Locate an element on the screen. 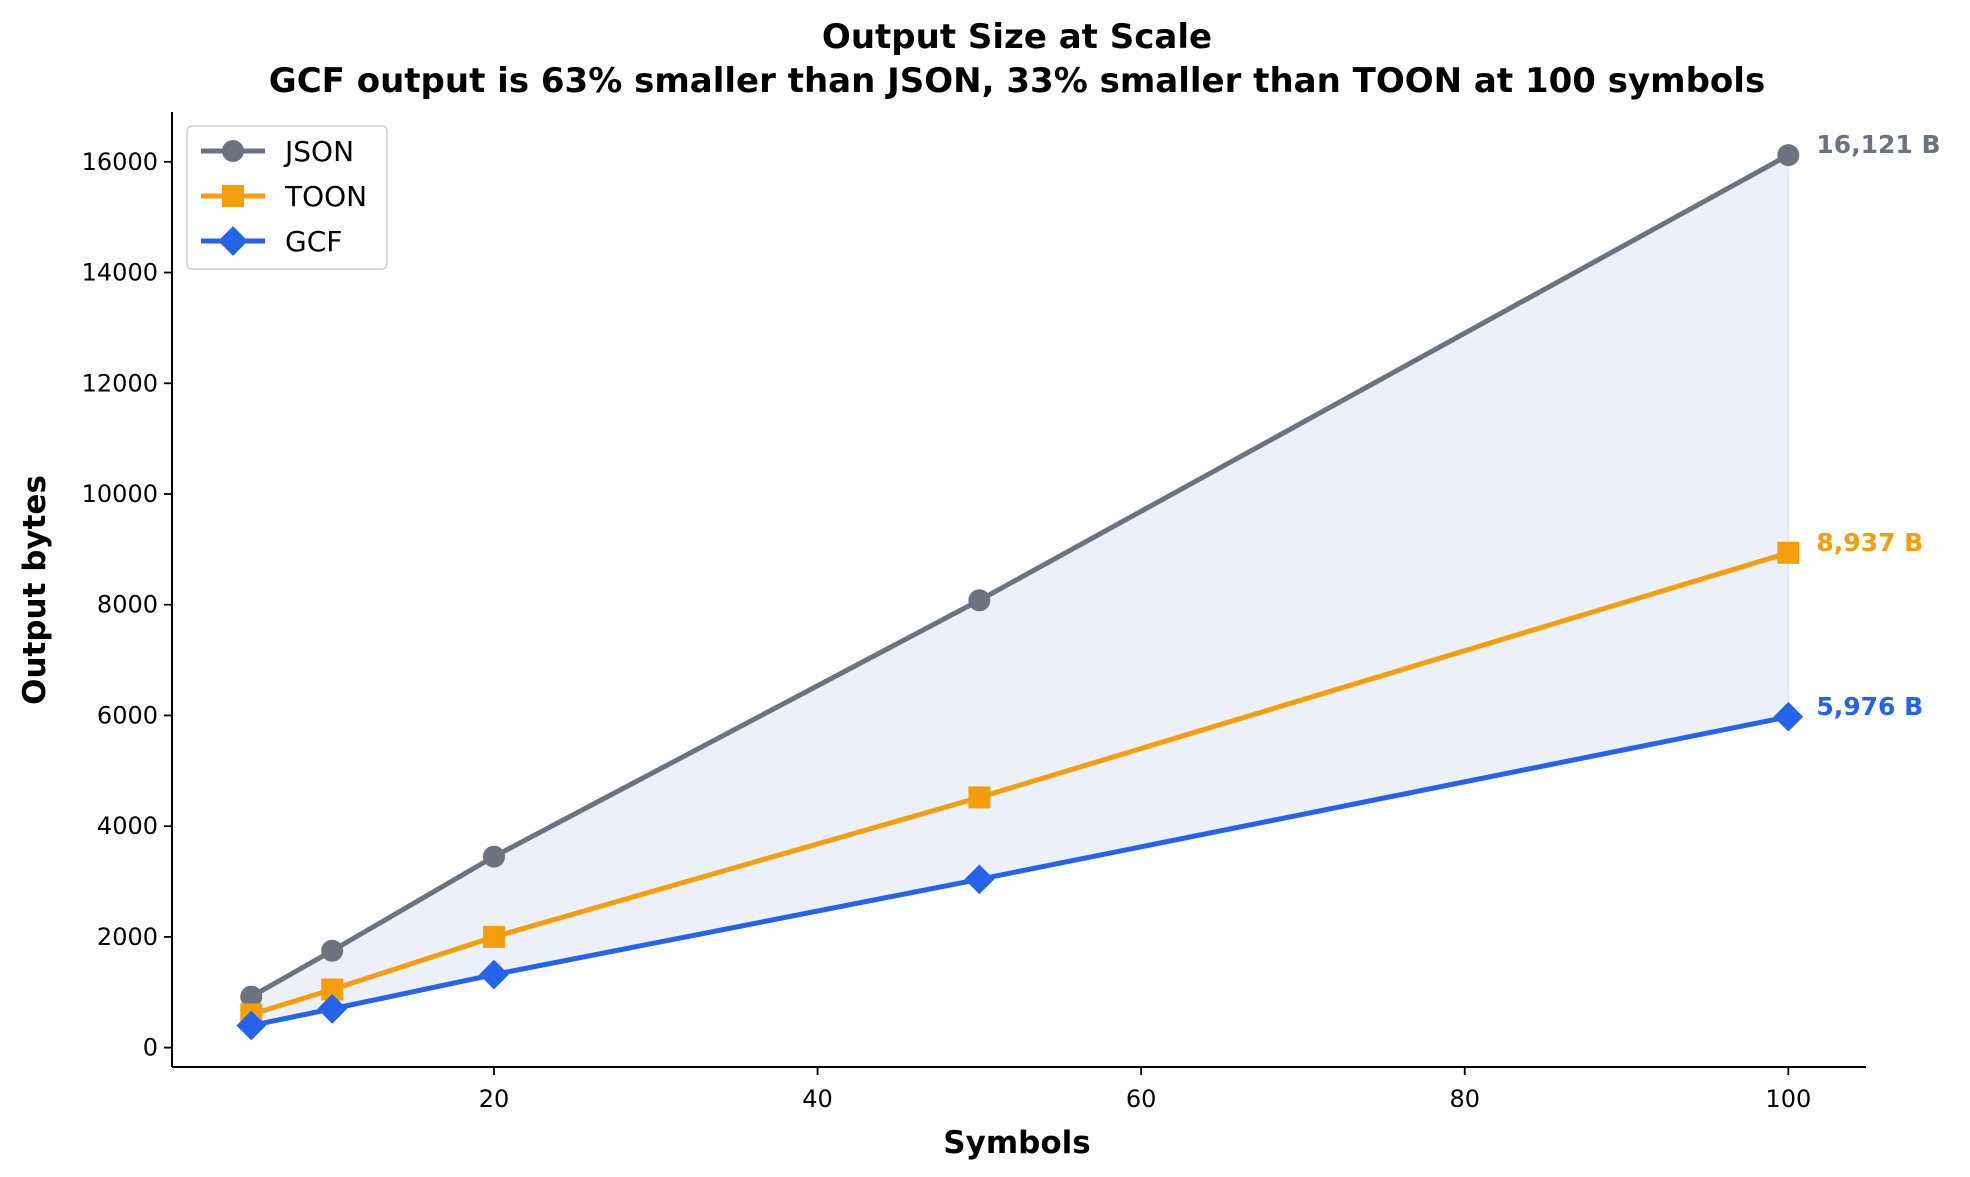  legend-item-toon: TOON is located at coordinates (284, 196).